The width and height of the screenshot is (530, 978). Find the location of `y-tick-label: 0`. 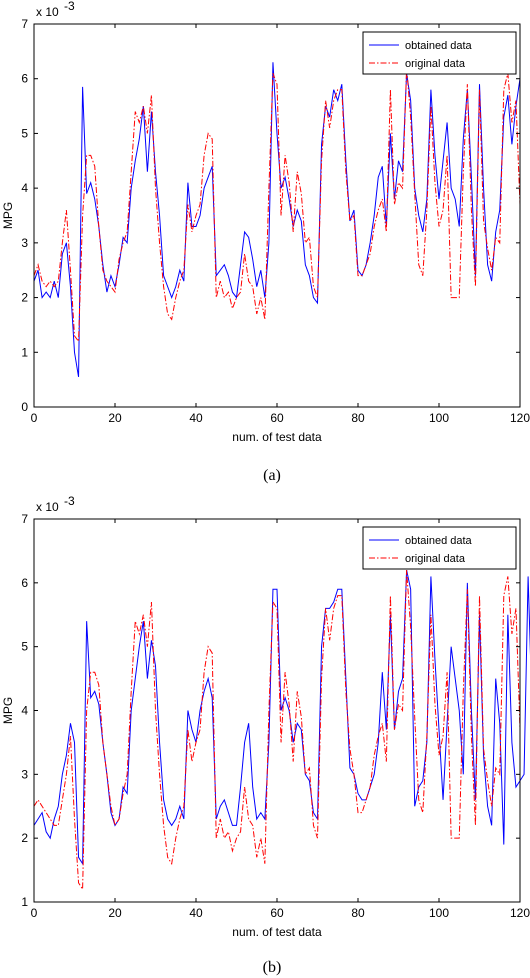

y-tick-label: 0 is located at coordinates (24, 407).